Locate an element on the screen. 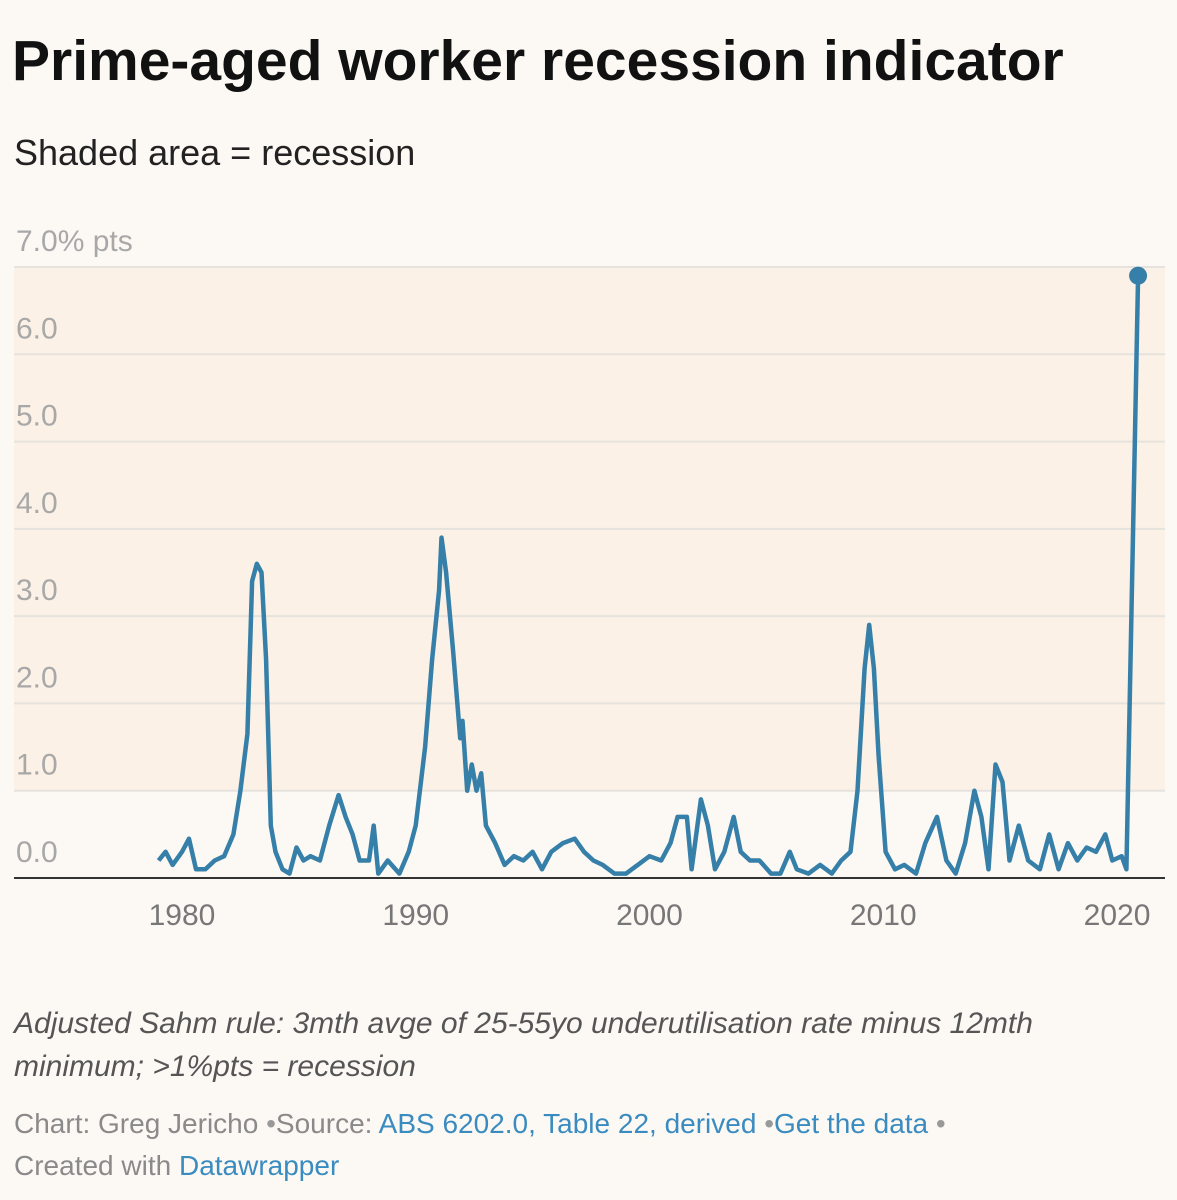  created-with: Created with is located at coordinates (93, 1165).